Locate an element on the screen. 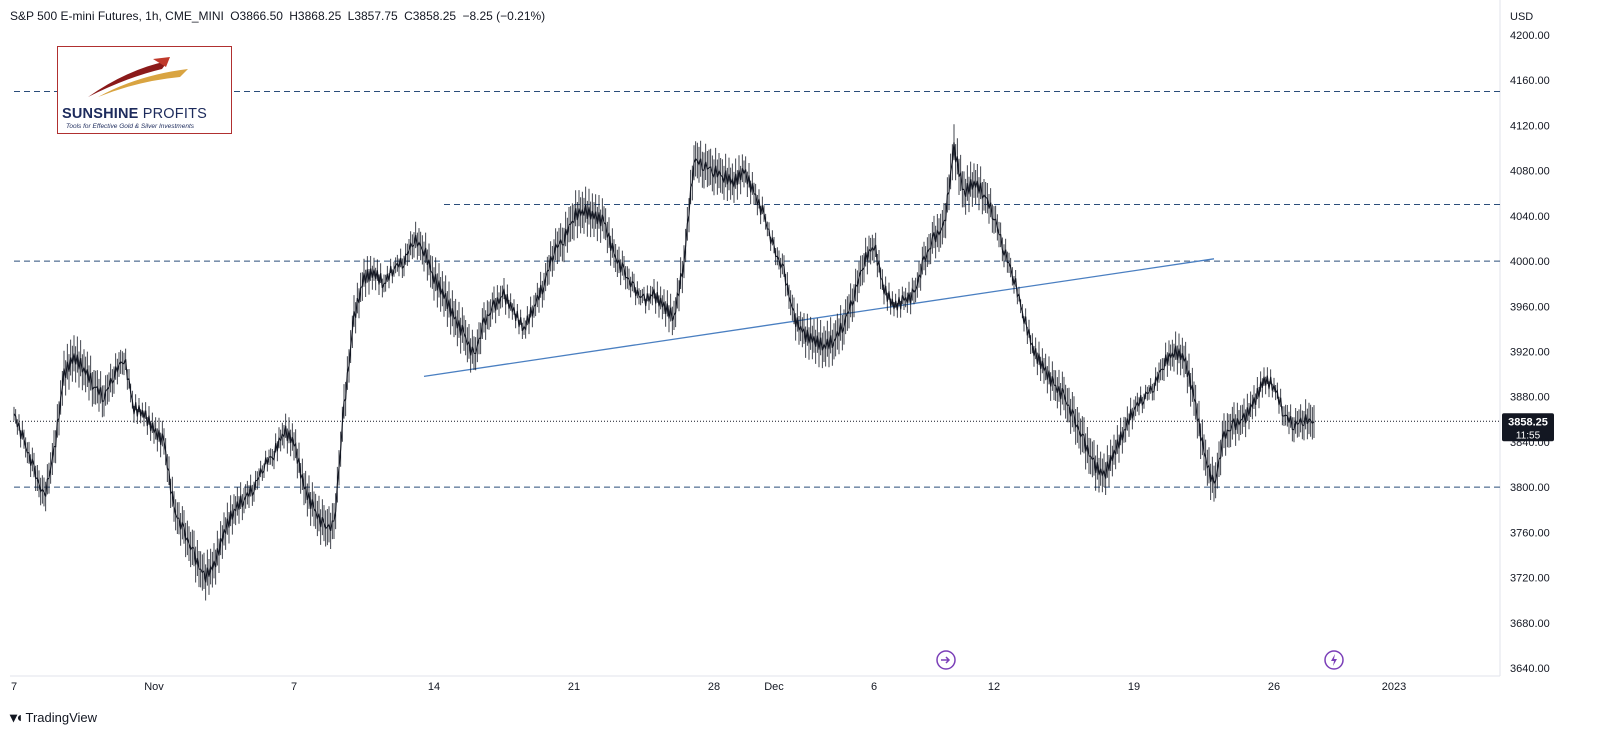 The width and height of the screenshot is (1601, 749). trend-line is located at coordinates (819, 318).